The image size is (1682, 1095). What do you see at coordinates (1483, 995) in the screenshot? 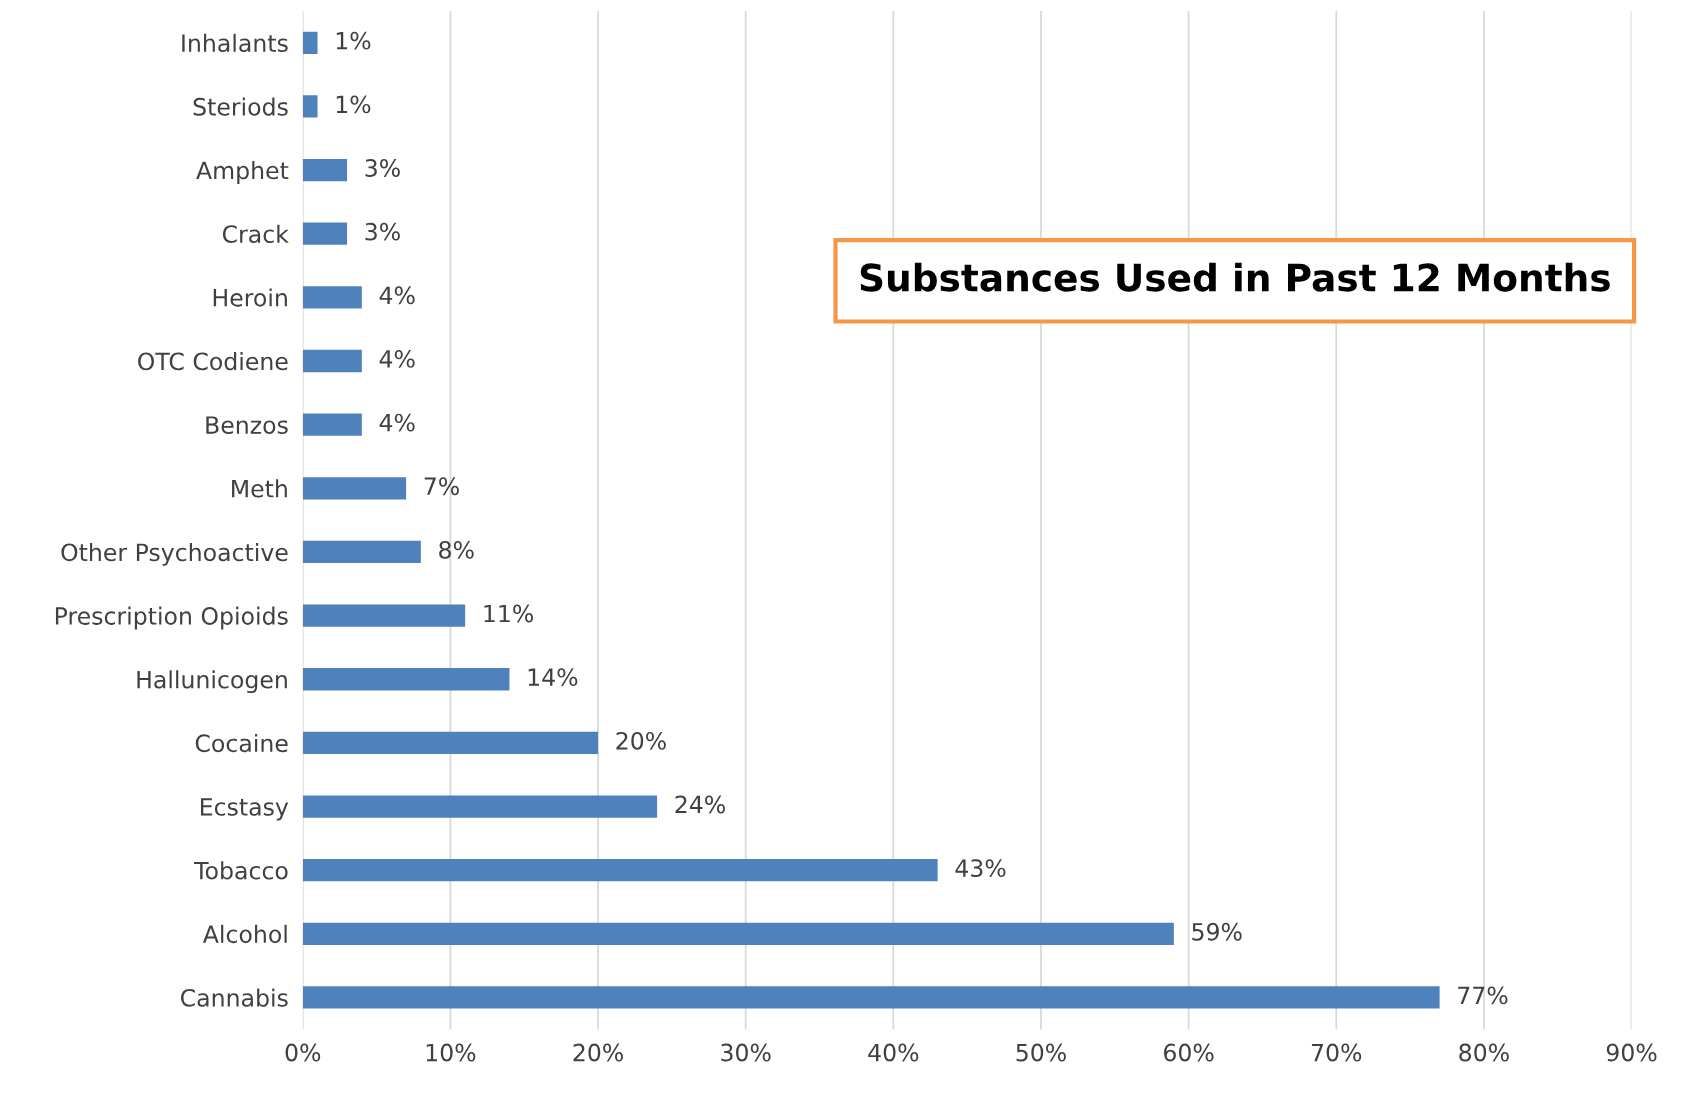
I see `data-label: 77%` at bounding box center [1483, 995].